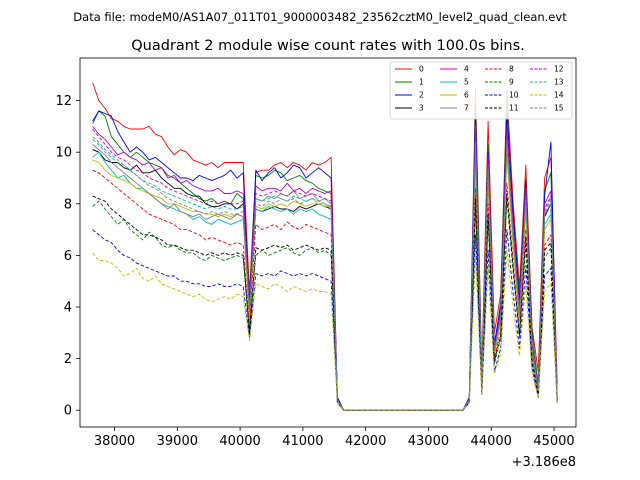 This screenshot has width=640, height=480. I want to click on legend-label-6: 6, so click(466, 95).